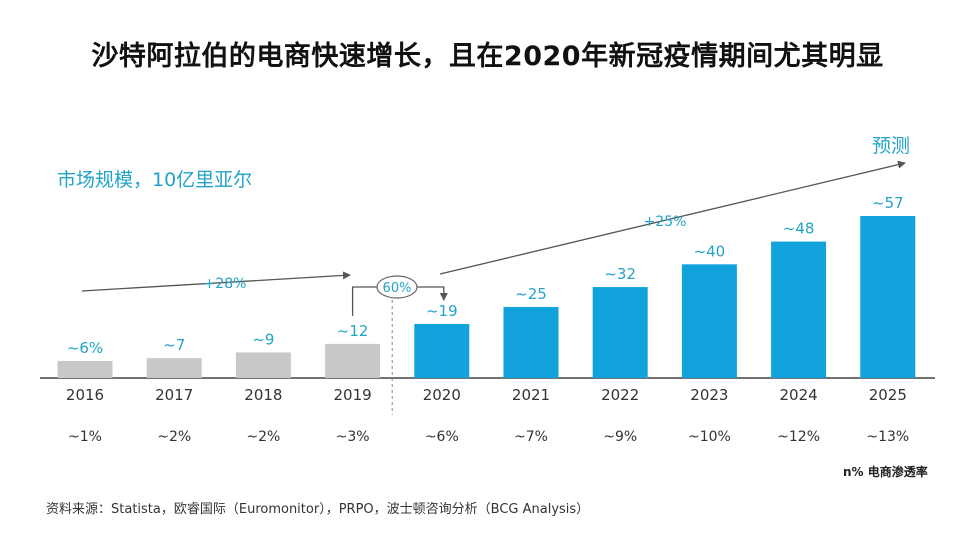 This screenshot has height=557, width=975. I want to click on value-label-2017: ~7, so click(174, 345).